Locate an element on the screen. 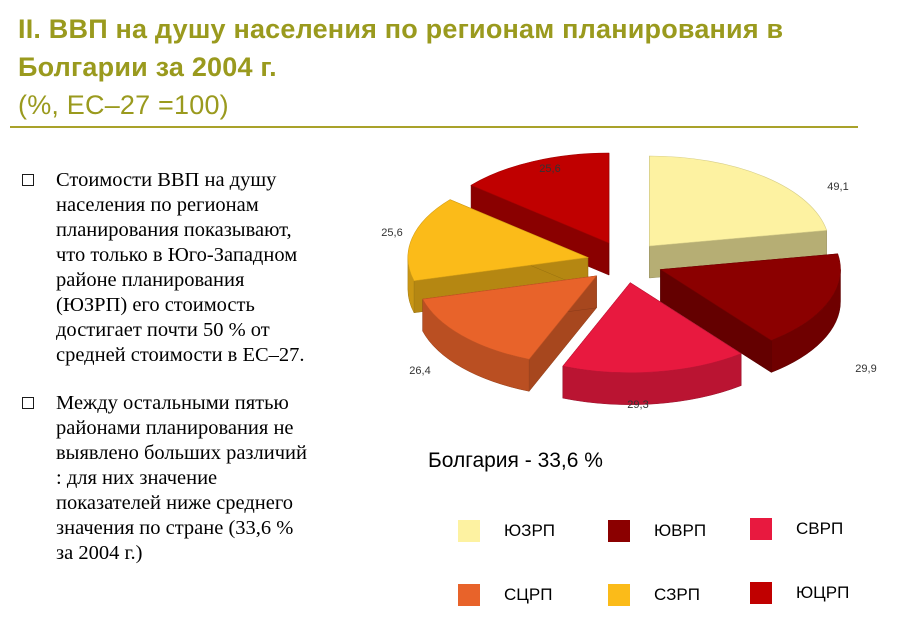  legend-label: ЮЗРП is located at coordinates (529, 530).